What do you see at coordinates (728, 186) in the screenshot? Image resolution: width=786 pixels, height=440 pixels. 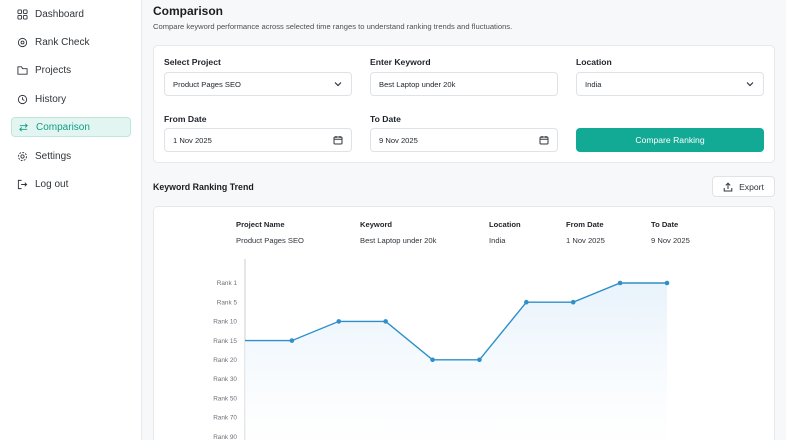 I see `export-icon` at bounding box center [728, 186].